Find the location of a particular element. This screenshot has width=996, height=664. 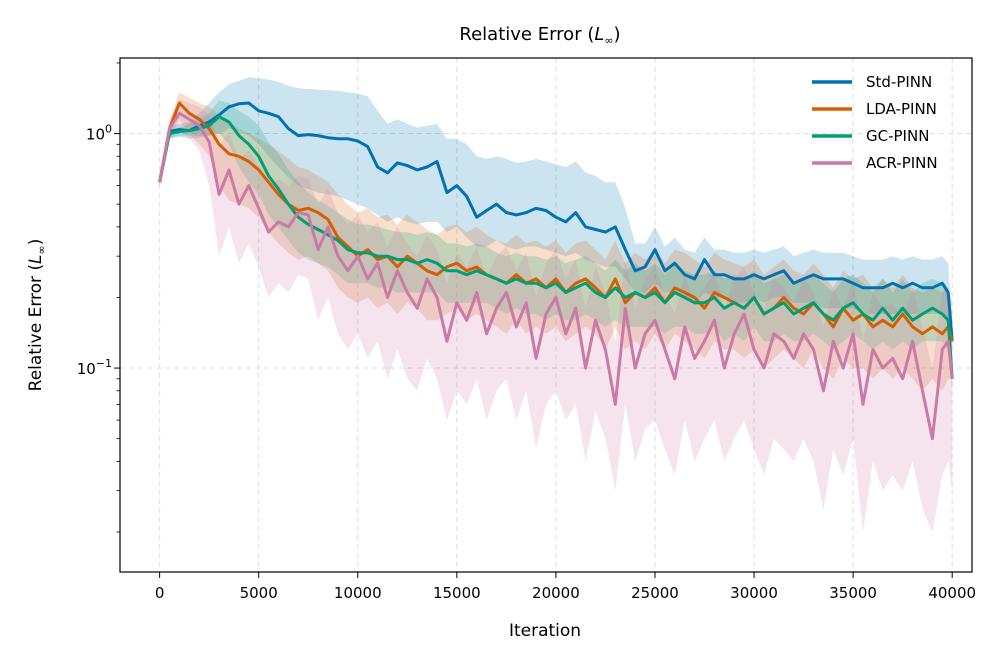

legend-label-acr-pinn: ACR-PINN is located at coordinates (902, 163).